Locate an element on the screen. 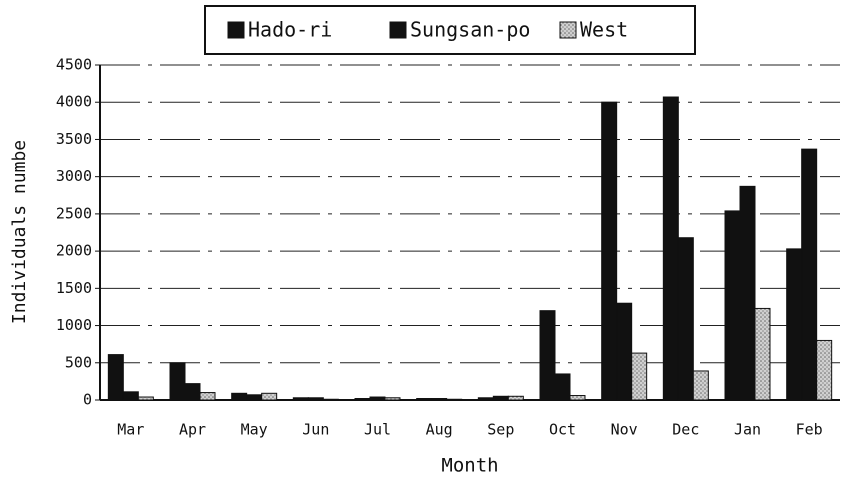  y-tick-label: 2500 is located at coordinates (74, 213).